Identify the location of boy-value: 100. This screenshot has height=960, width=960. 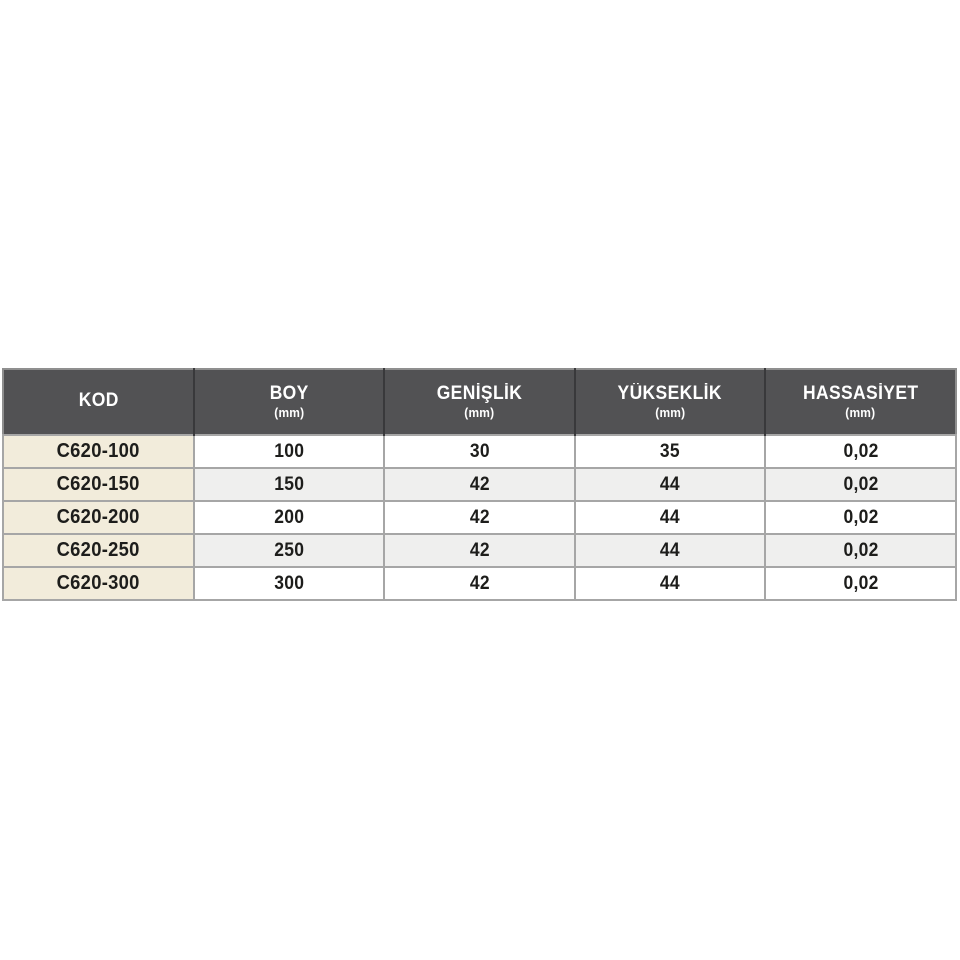
(288, 451).